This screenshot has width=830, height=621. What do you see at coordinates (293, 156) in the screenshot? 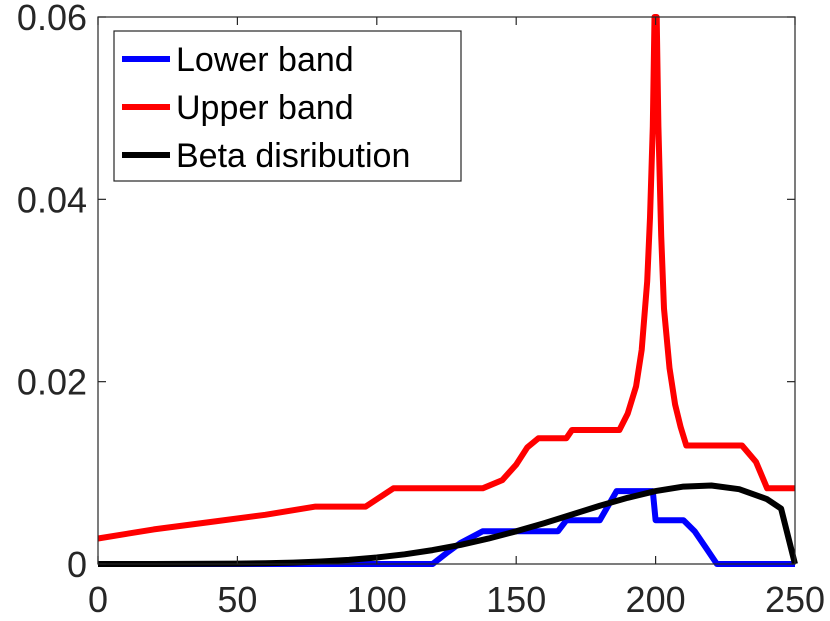
I see `legend-label: Beta disribution` at bounding box center [293, 156].